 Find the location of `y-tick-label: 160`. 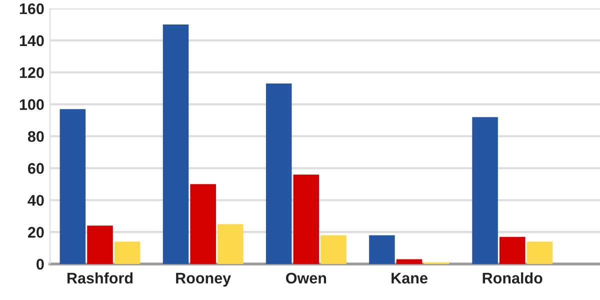

y-tick-label: 160 is located at coordinates (32, 8).